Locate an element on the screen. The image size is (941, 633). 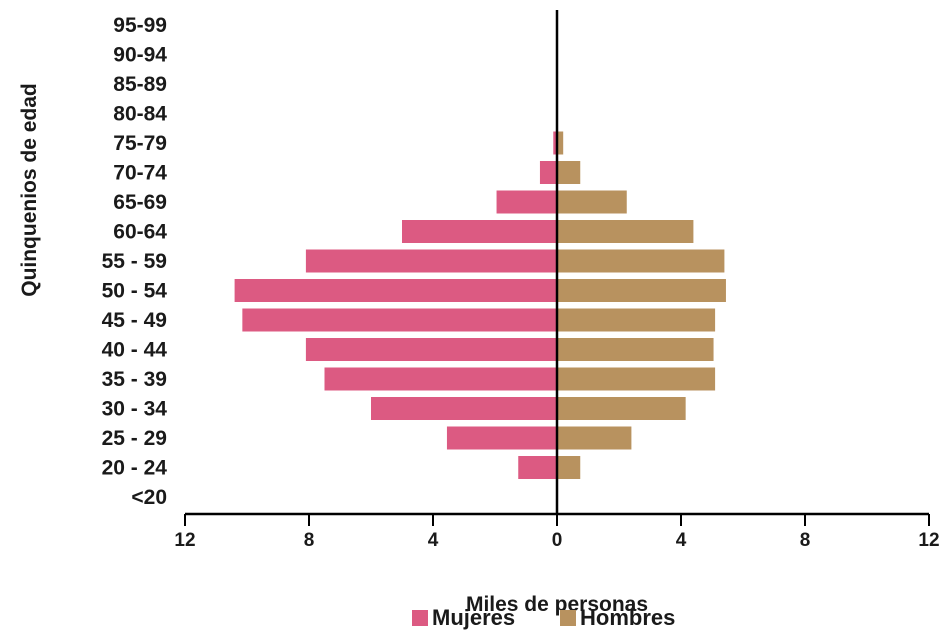
y-axis-title: Quinquenios de edad is located at coordinates (29, 190).